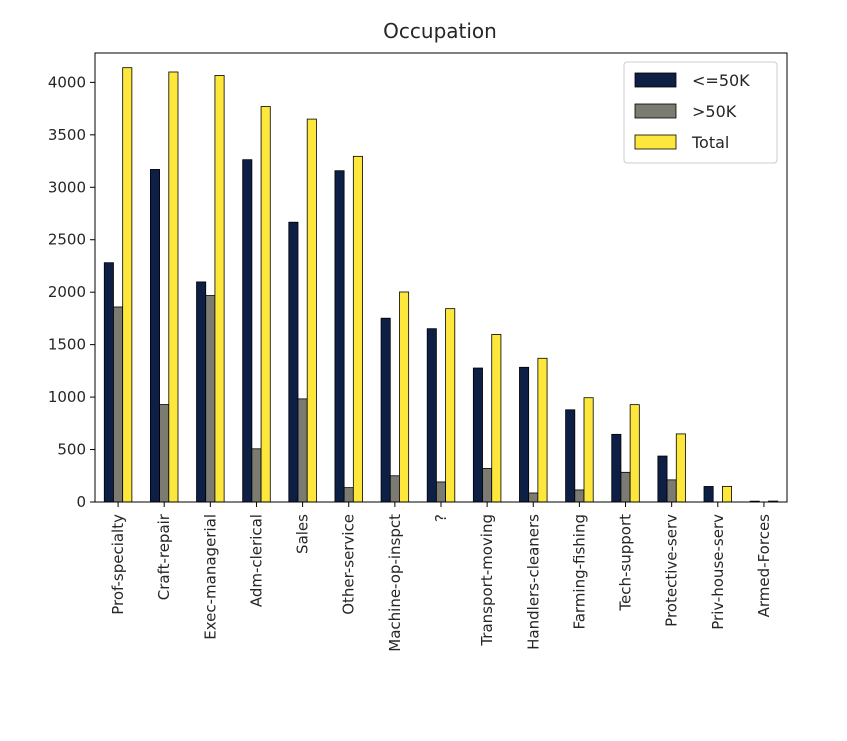  What do you see at coordinates (349, 564) in the screenshot?
I see `x-tick-label: Other-service` at bounding box center [349, 564].